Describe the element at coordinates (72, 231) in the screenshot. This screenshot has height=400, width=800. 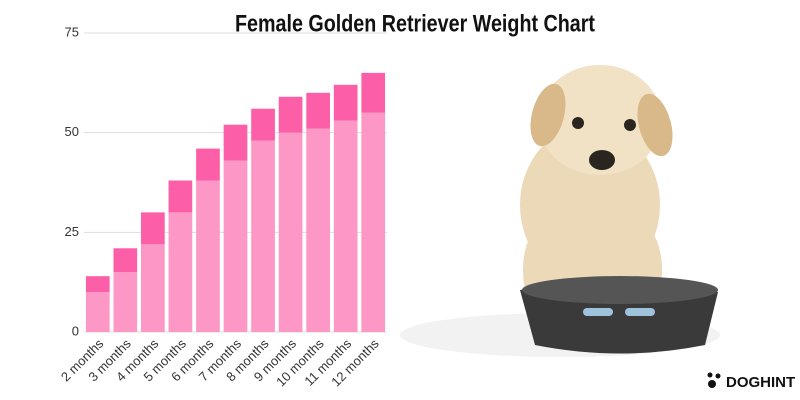
I see `y-tick-label: 25` at that location.